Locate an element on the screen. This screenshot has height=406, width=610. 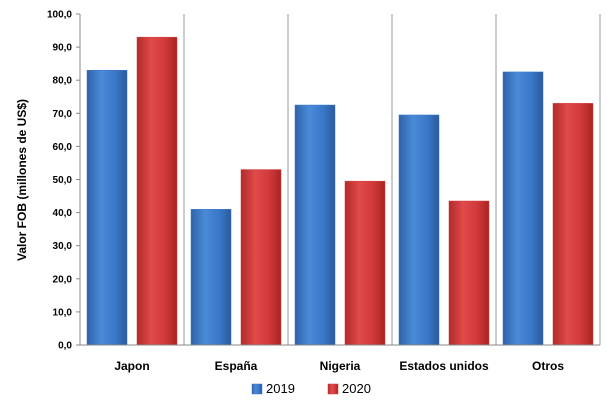
y-tick-label: 40,0 is located at coordinates (63, 213).